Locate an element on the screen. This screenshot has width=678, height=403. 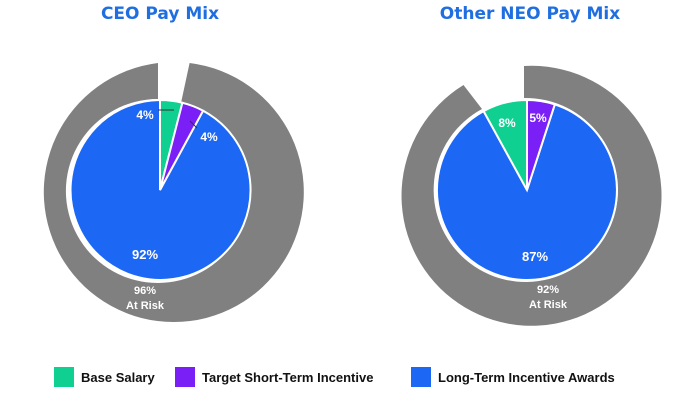
base-salary-swatch-icon is located at coordinates (64, 377).